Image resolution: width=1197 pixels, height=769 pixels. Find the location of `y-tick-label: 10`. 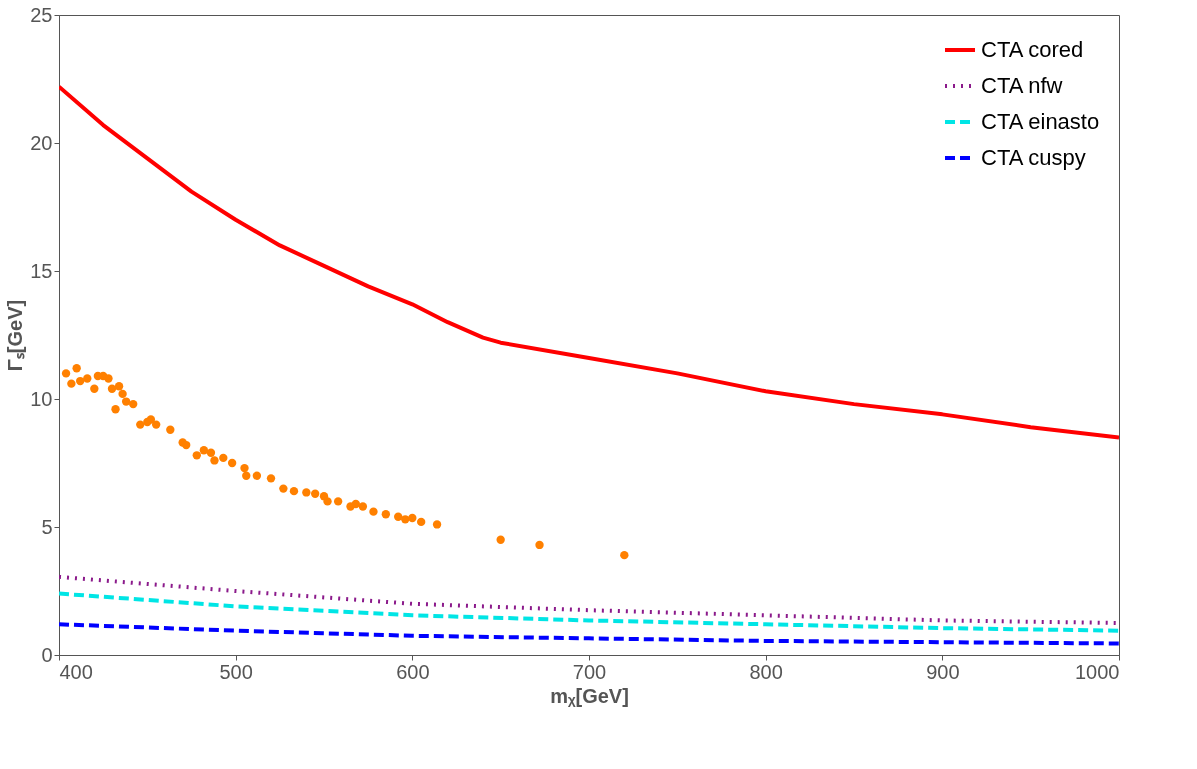

y-tick-label: 10 is located at coordinates (41, 398).